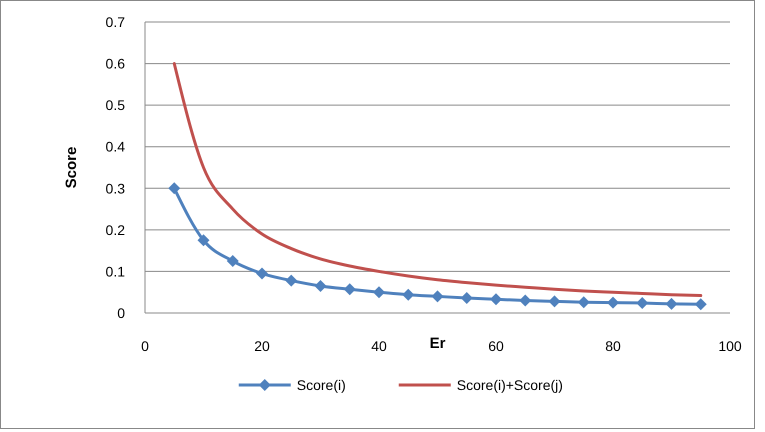  What do you see at coordinates (121, 313) in the screenshot?
I see `y-tick-label: 0` at bounding box center [121, 313].